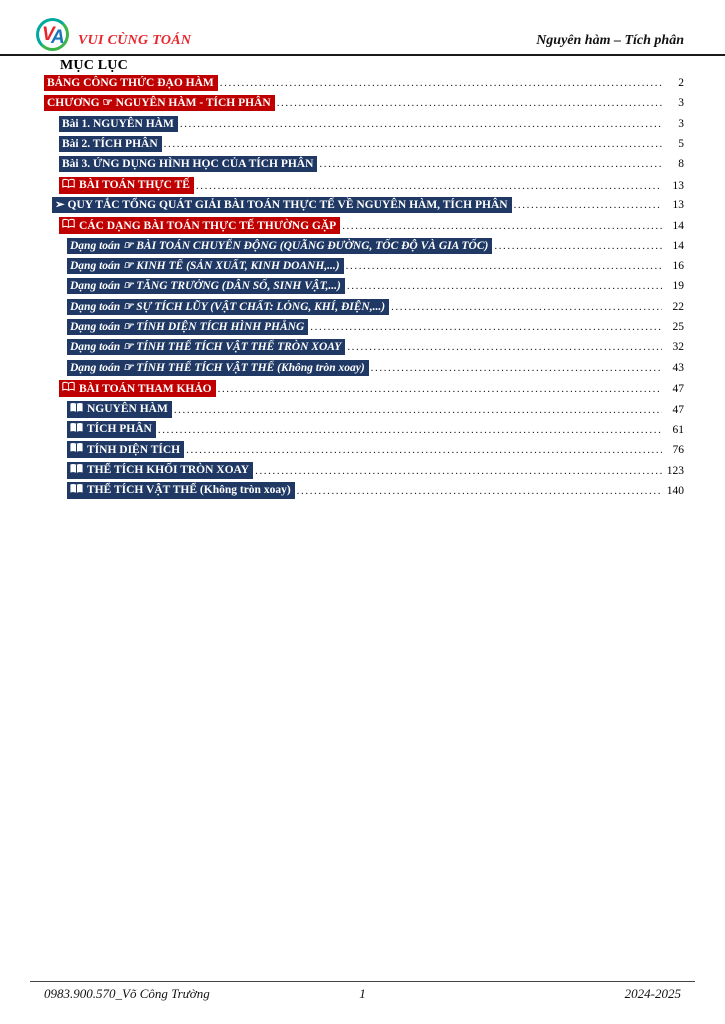  What do you see at coordinates (134, 185) in the screenshot?
I see `toc-entry-text: BÀI TOÁN THỰC TẾ` at bounding box center [134, 185].